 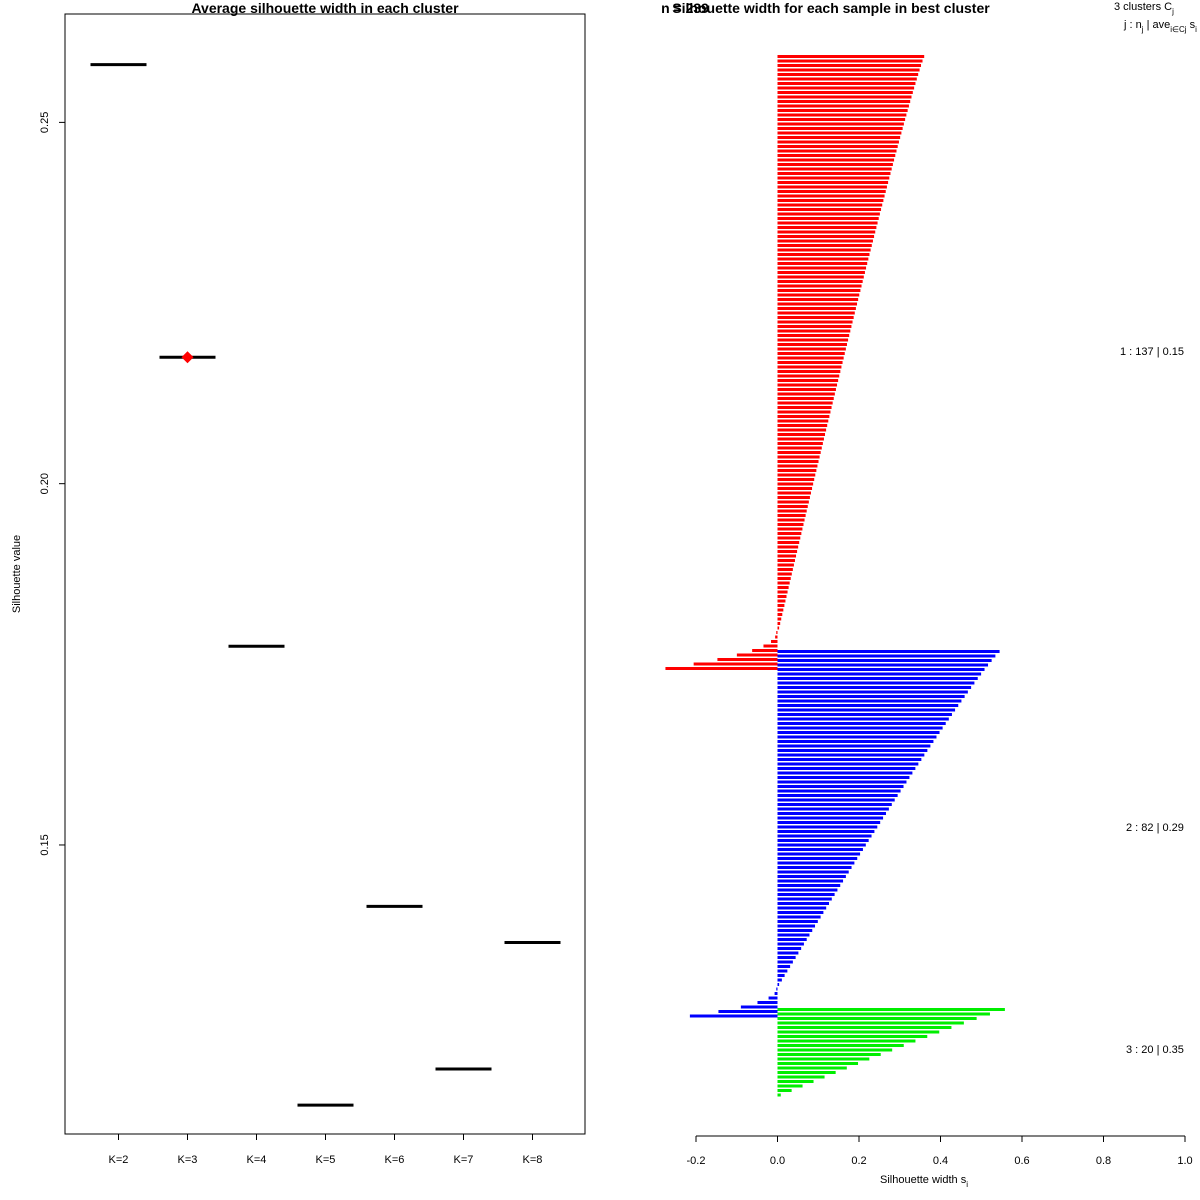 What do you see at coordinates (967, 1184) in the screenshot?
I see `right-x-axis-label-sub: i` at bounding box center [967, 1184].